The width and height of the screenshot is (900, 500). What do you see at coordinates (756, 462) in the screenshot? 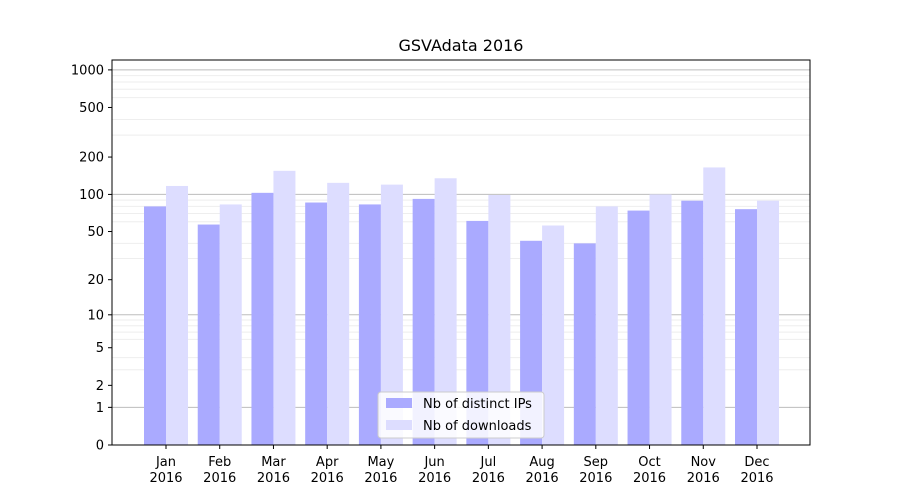
I see `x-tick-label-month: Dec` at bounding box center [756, 462].